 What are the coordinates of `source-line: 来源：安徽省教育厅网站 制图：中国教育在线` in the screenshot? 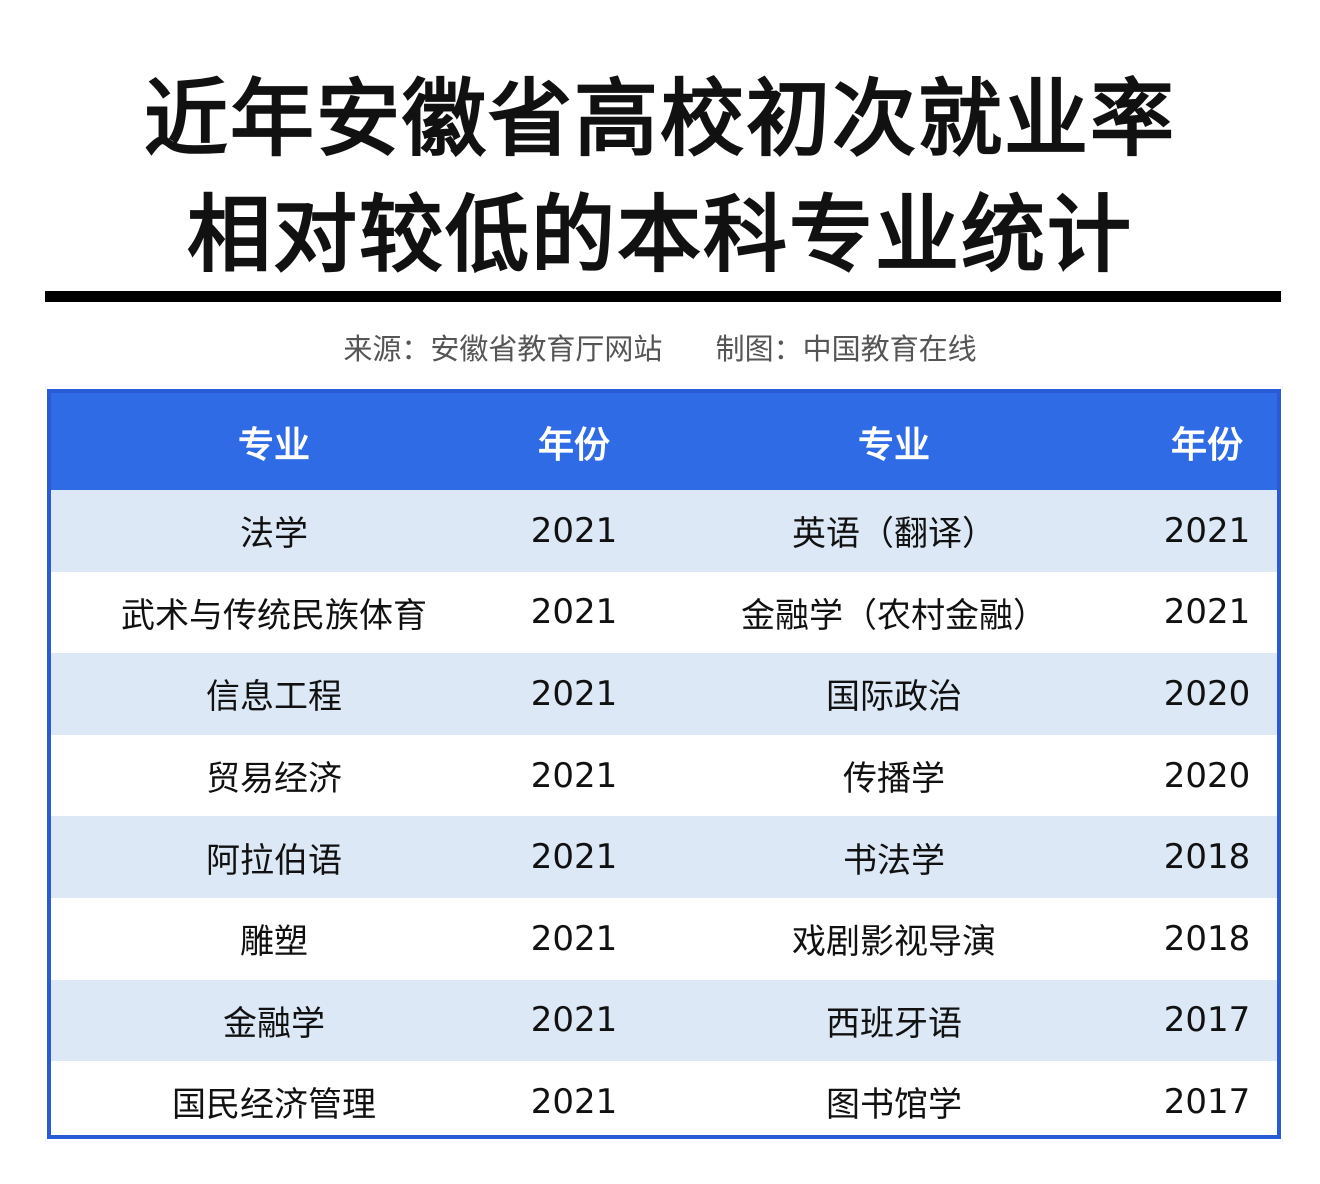 It's located at (660, 347).